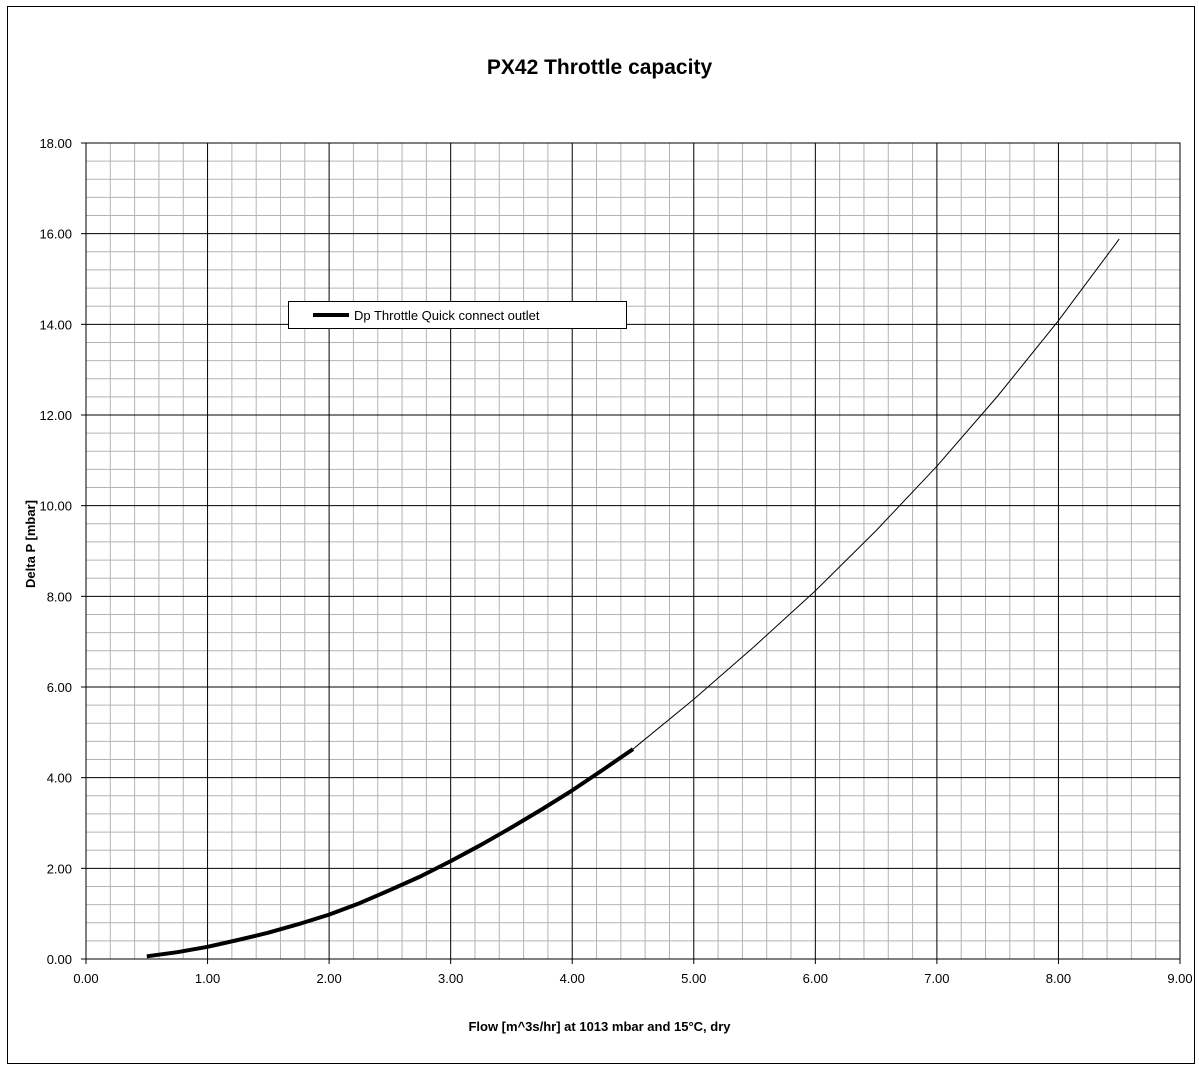 This screenshot has width=1199, height=1068. I want to click on y-tick-label: 12.00, so click(55, 415).